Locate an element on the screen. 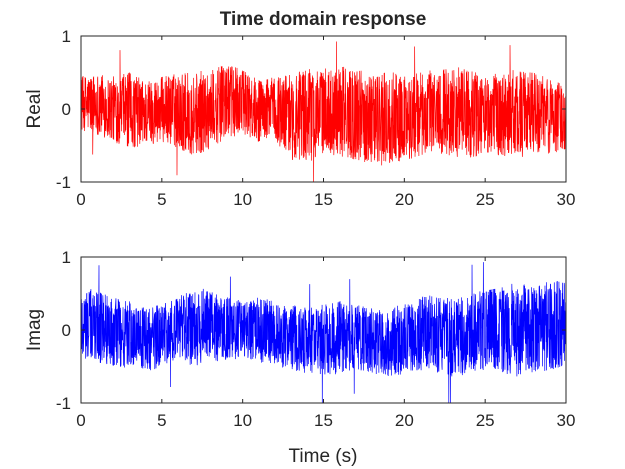  x-axis-label: Time (s) is located at coordinates (323, 456).